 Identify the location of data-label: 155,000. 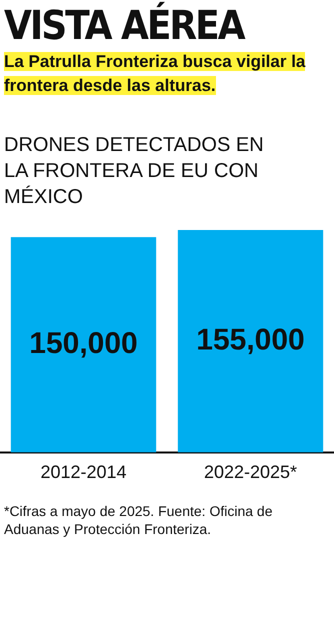
(250, 339).